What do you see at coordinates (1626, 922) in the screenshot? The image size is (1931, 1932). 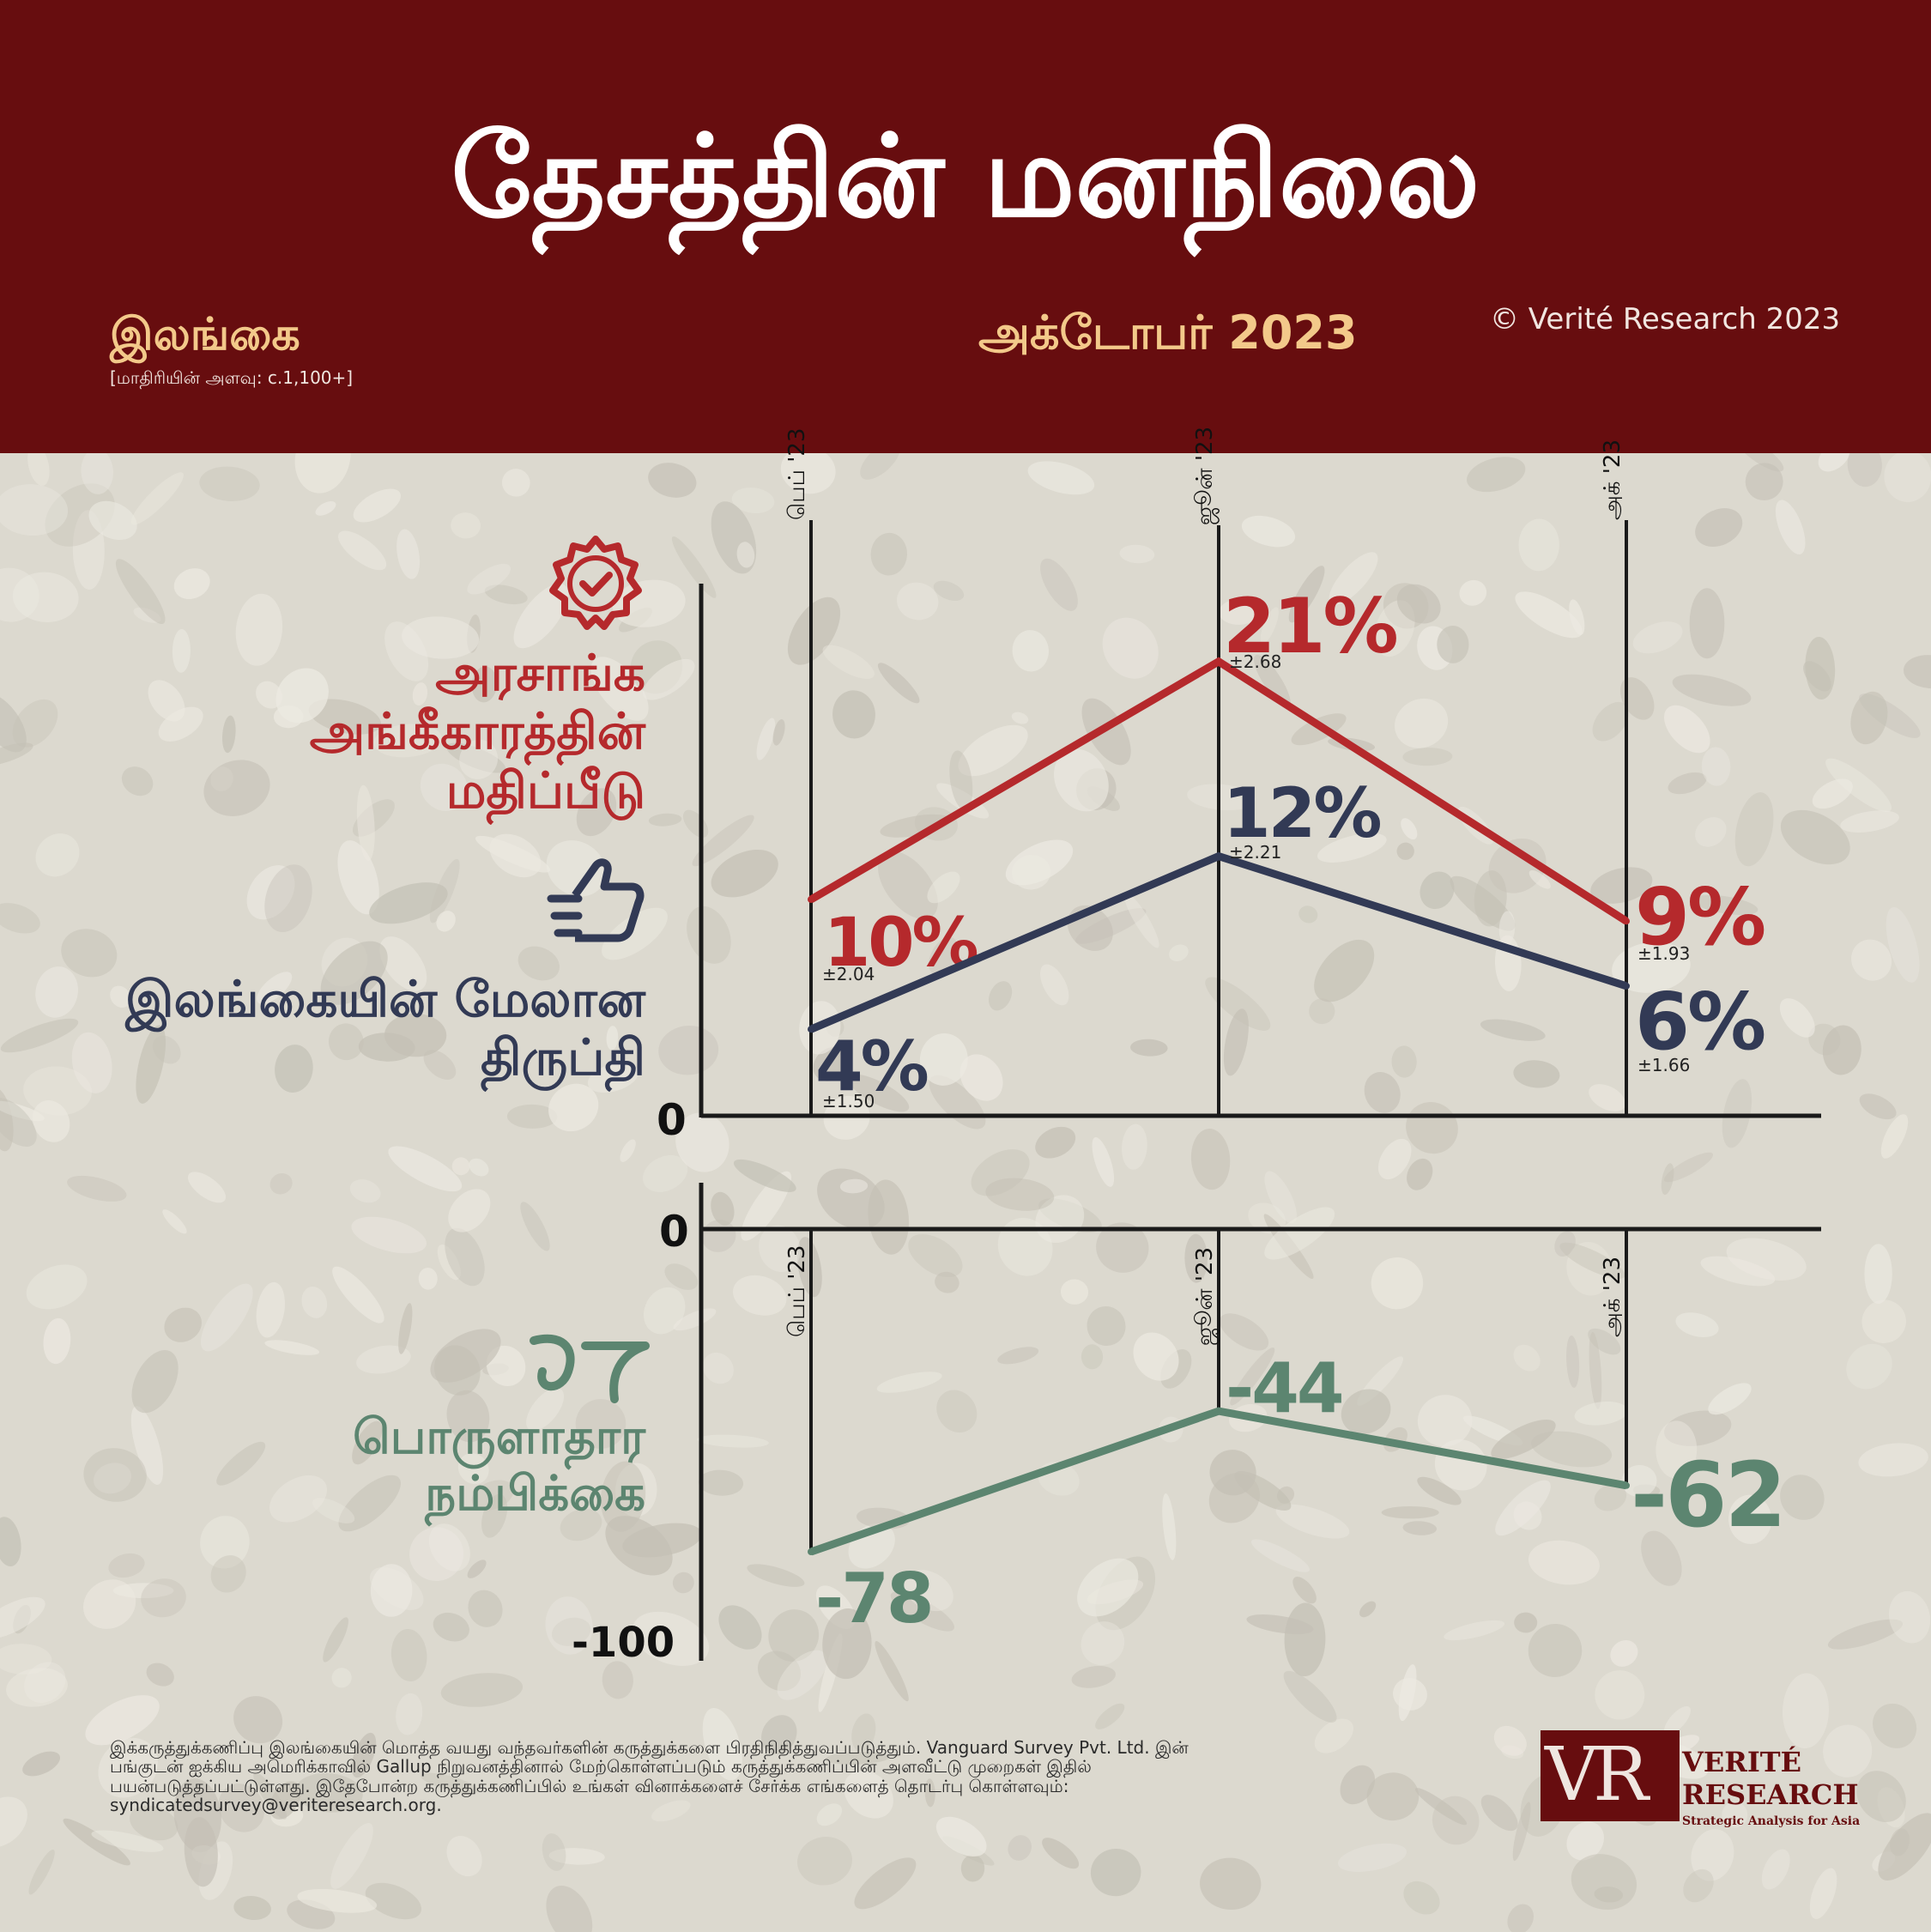 I see `approval-point` at bounding box center [1626, 922].